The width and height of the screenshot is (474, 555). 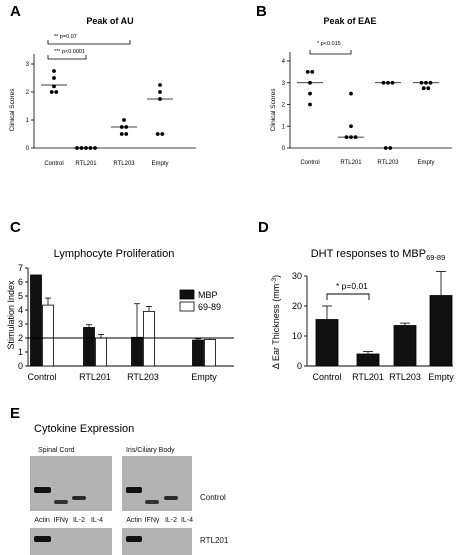 I want to click on chart-d-bracket, so click(x=348, y=296).